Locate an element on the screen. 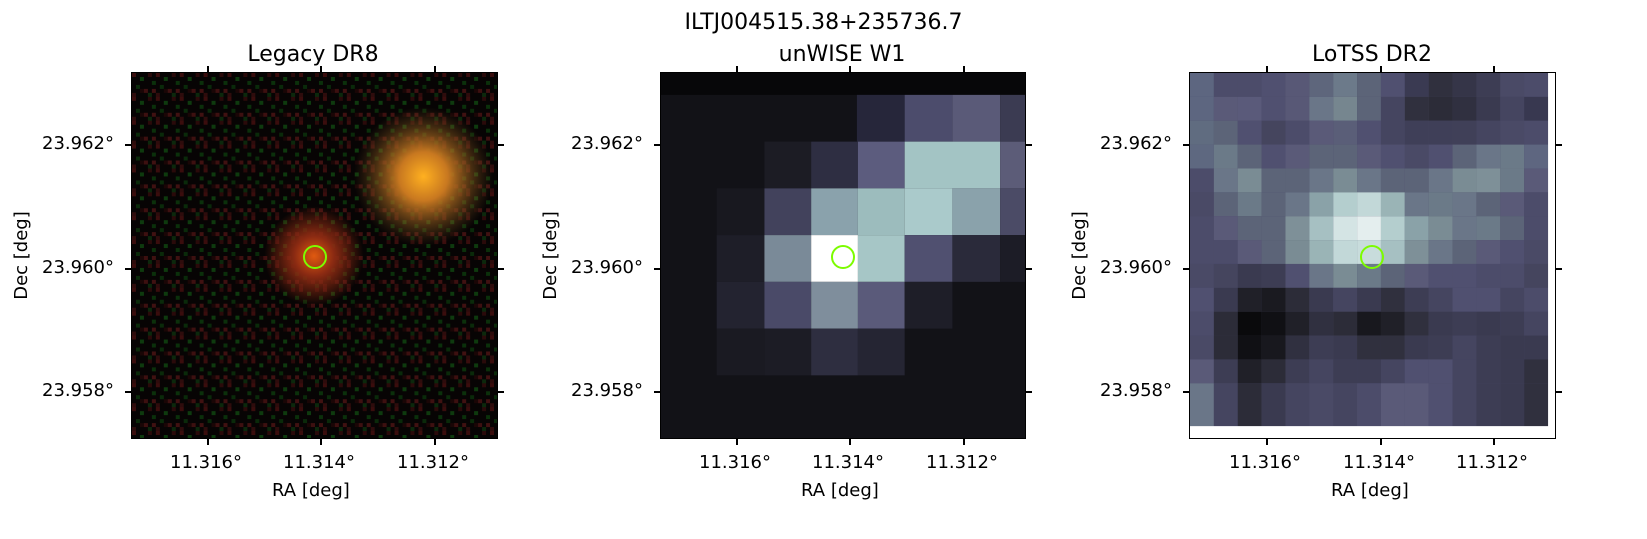 The image size is (1647, 539). lotss-image is located at coordinates (1369, 250).